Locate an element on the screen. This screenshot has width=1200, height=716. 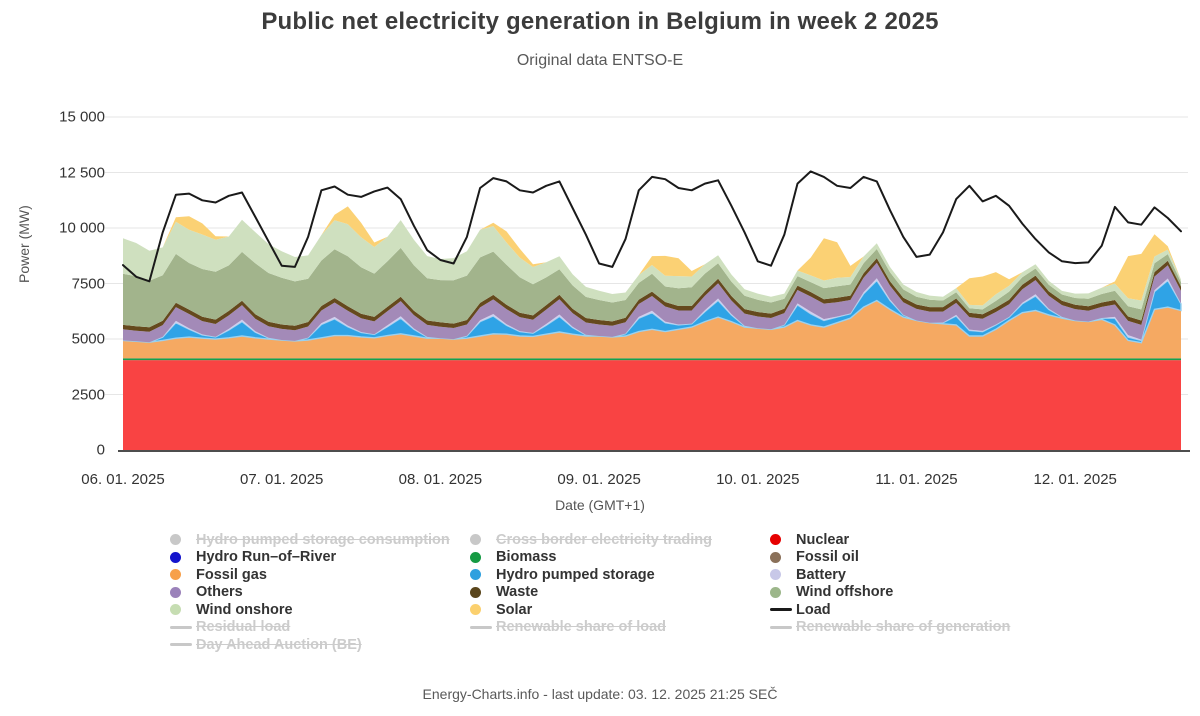
legend-item-day-ahead-auction-be-: Day Ahead Auction (BE) is located at coordinates (310, 645).